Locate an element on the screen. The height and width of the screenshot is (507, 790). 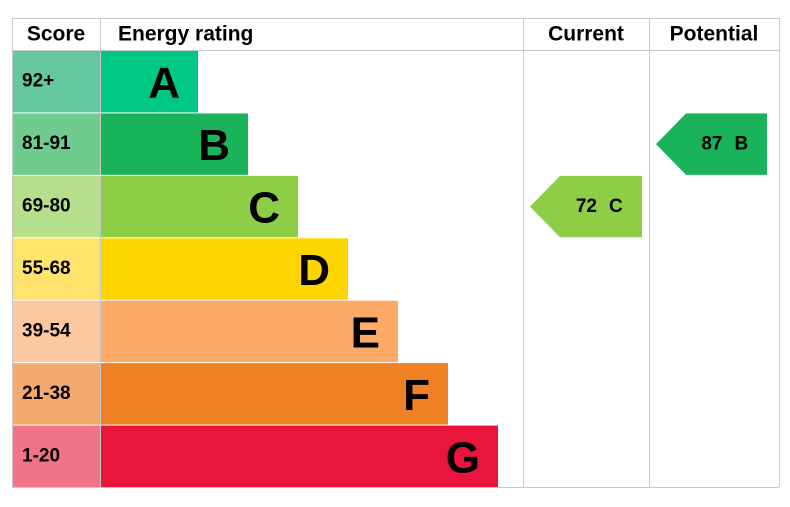
current-value: 72 is located at coordinates (586, 206).